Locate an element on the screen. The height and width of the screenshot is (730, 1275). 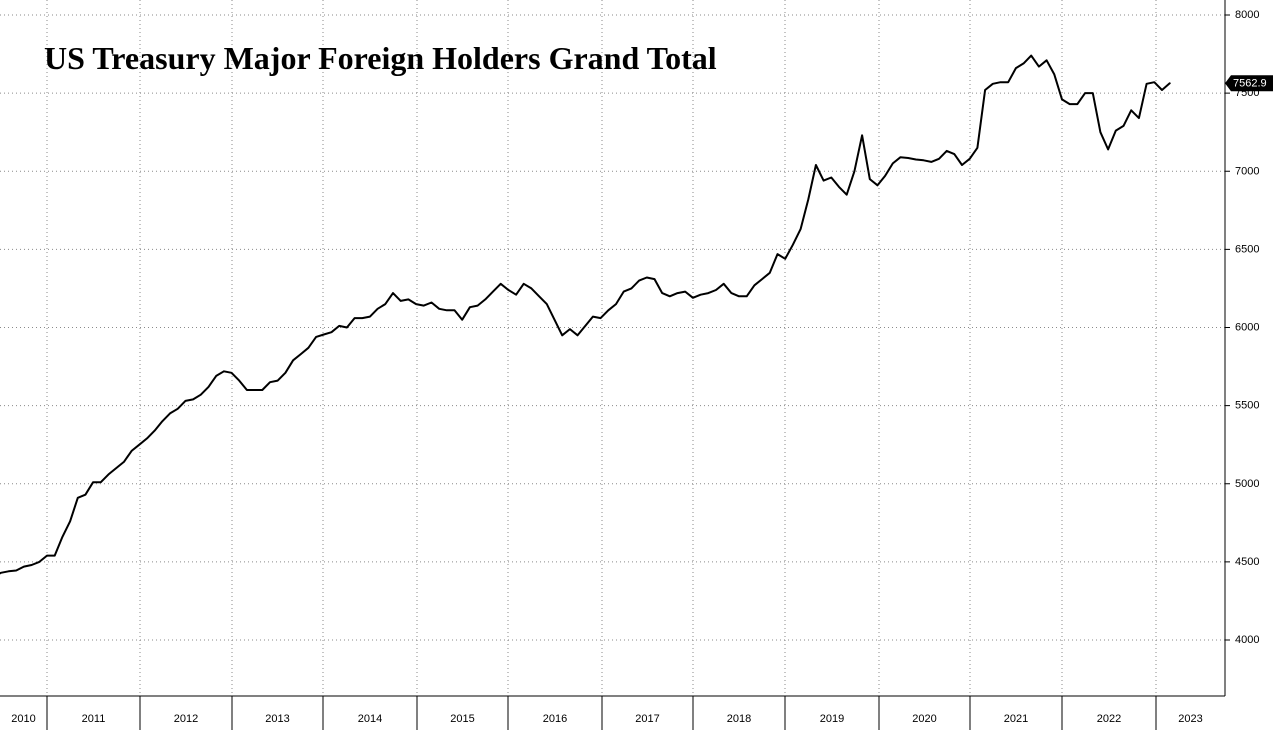
x-tick-label: 2021 is located at coordinates (1016, 719).